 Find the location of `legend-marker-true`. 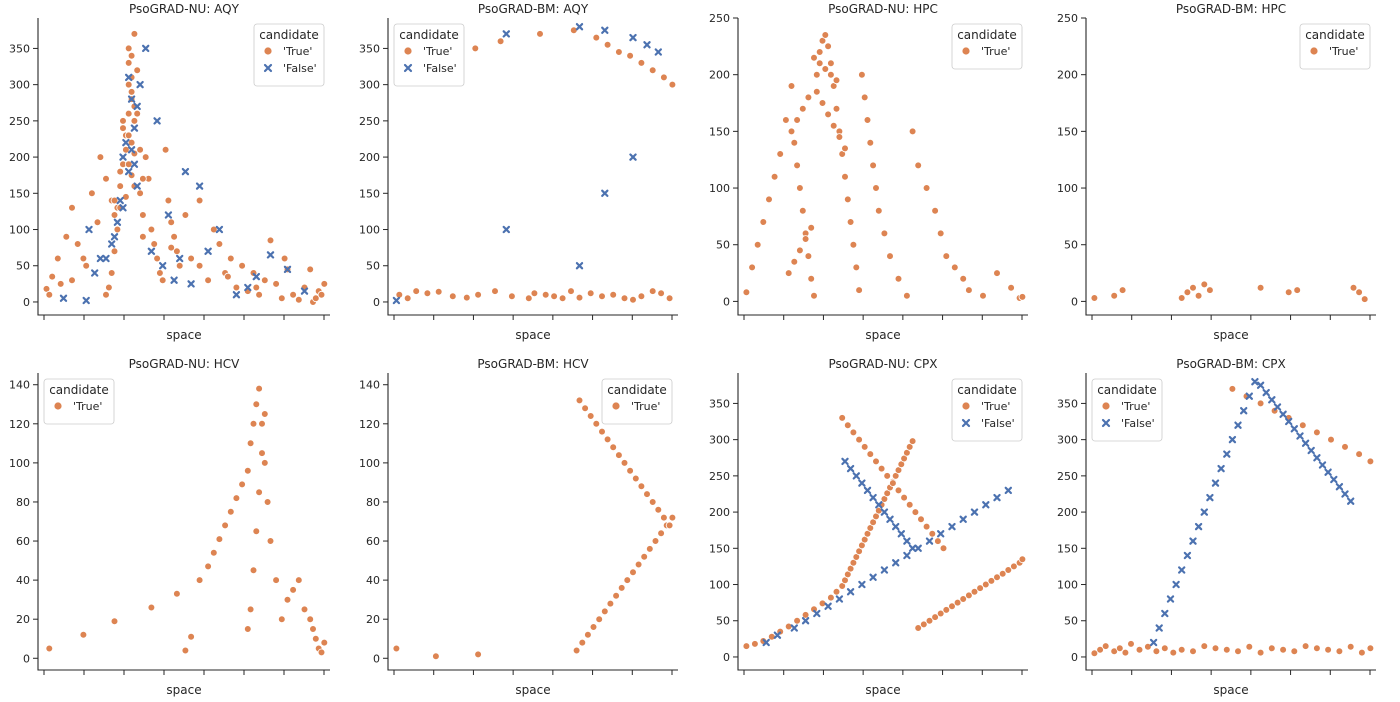

legend-marker-true is located at coordinates (1106, 406).